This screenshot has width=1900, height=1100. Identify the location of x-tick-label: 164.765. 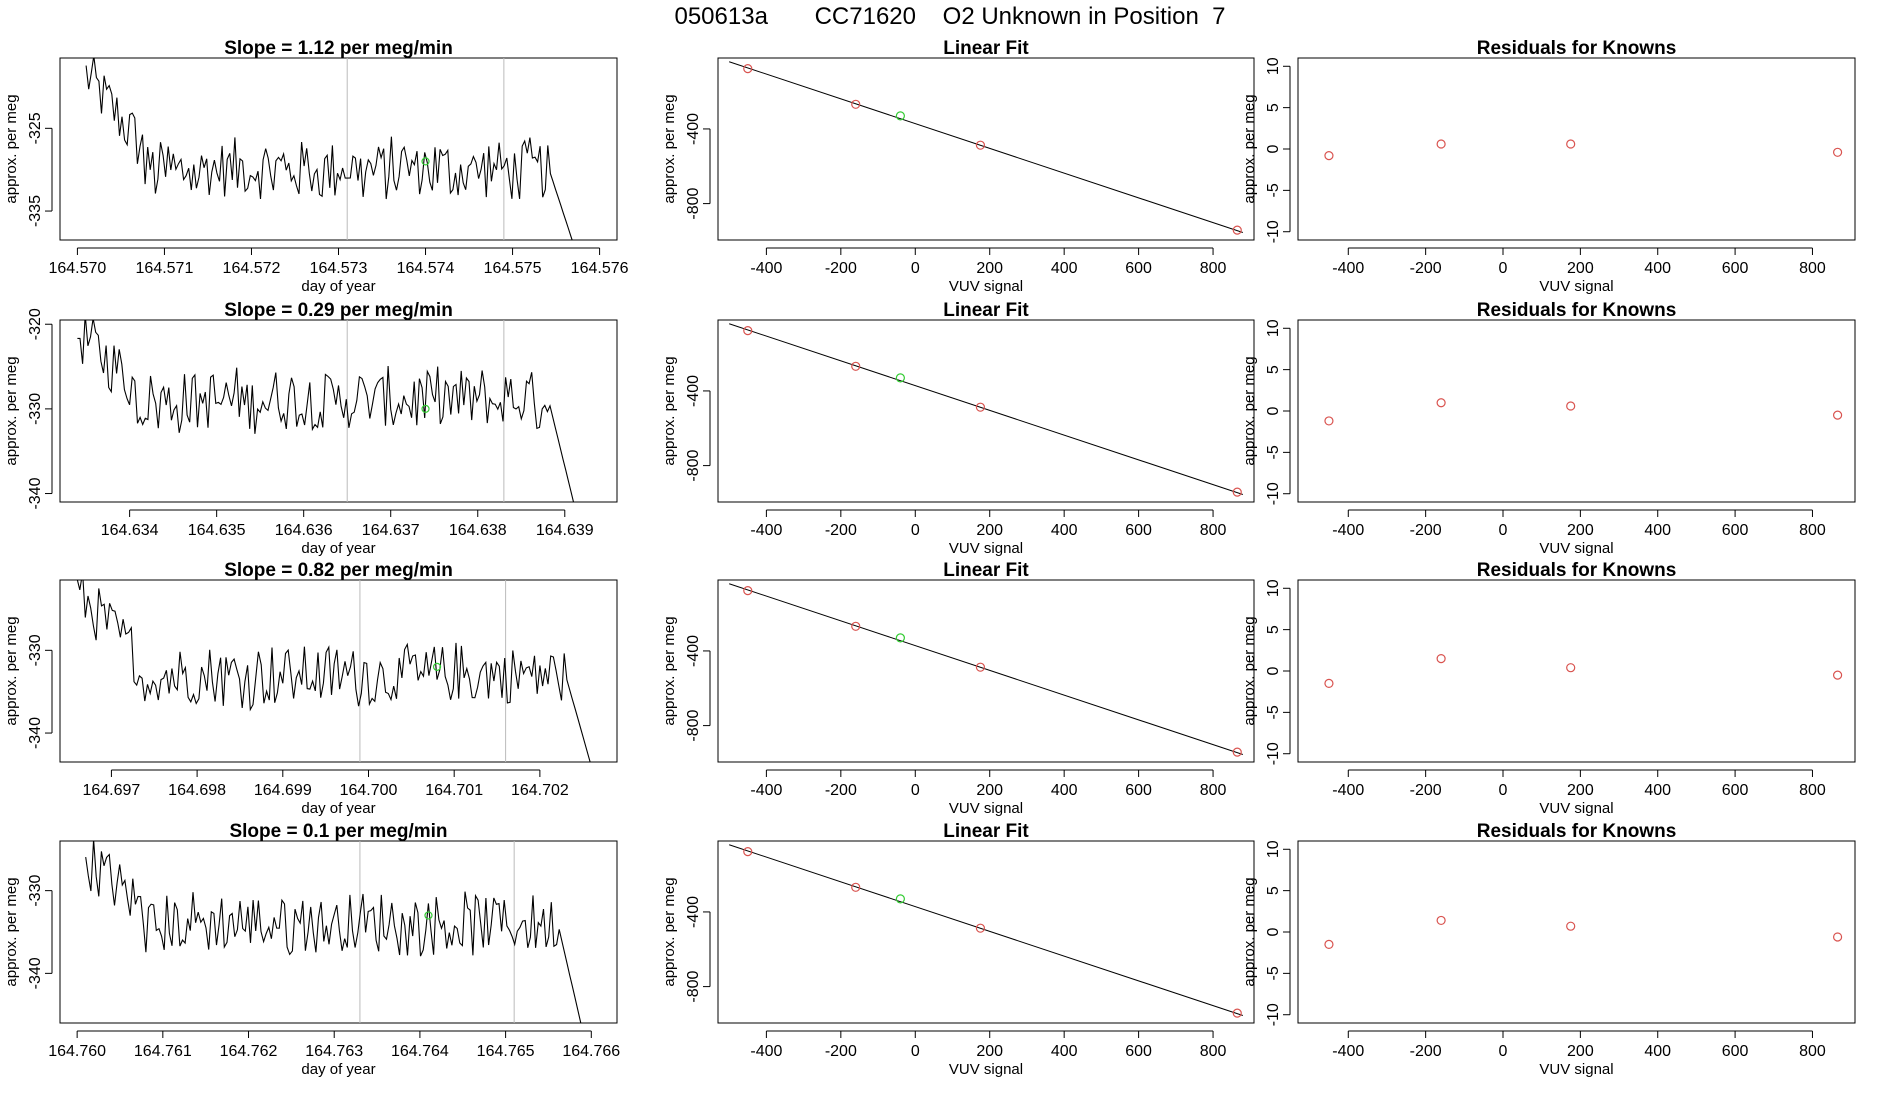
(506, 1051).